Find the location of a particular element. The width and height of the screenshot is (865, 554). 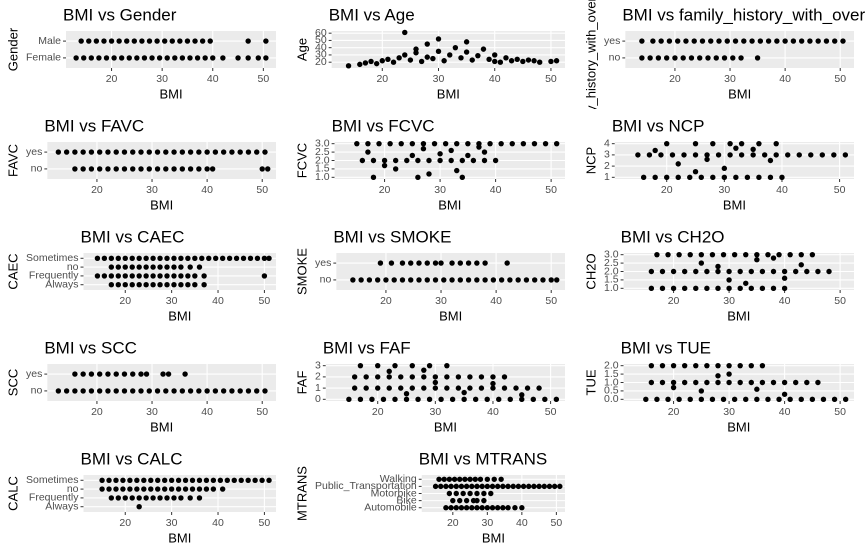

y-tick-label: Sometimes is located at coordinates (52, 480).